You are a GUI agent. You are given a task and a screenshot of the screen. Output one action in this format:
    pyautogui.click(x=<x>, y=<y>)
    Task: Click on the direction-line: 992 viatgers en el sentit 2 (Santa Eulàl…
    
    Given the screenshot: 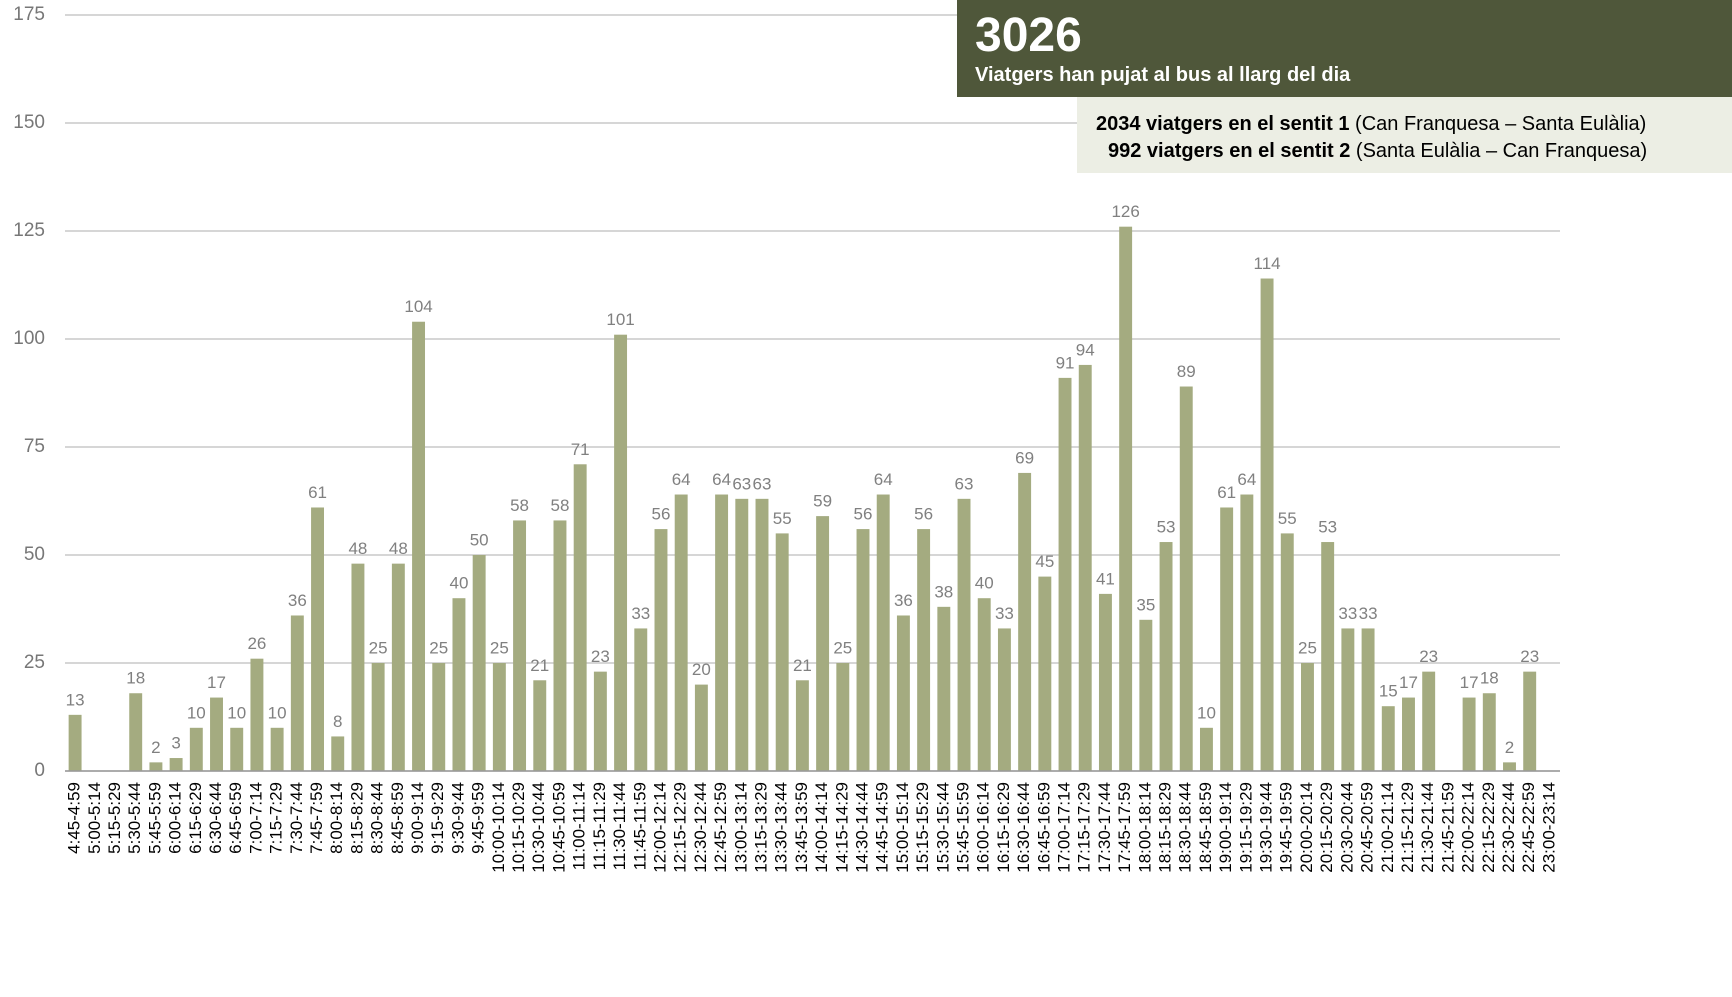 What is the action you would take?
    pyautogui.click(x=1377, y=151)
    